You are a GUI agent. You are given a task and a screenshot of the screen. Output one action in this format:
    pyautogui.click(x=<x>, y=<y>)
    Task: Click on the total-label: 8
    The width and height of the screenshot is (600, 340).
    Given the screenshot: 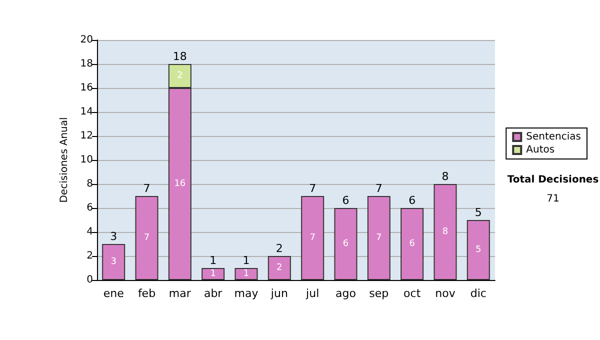 What is the action you would take?
    pyautogui.click(x=445, y=176)
    